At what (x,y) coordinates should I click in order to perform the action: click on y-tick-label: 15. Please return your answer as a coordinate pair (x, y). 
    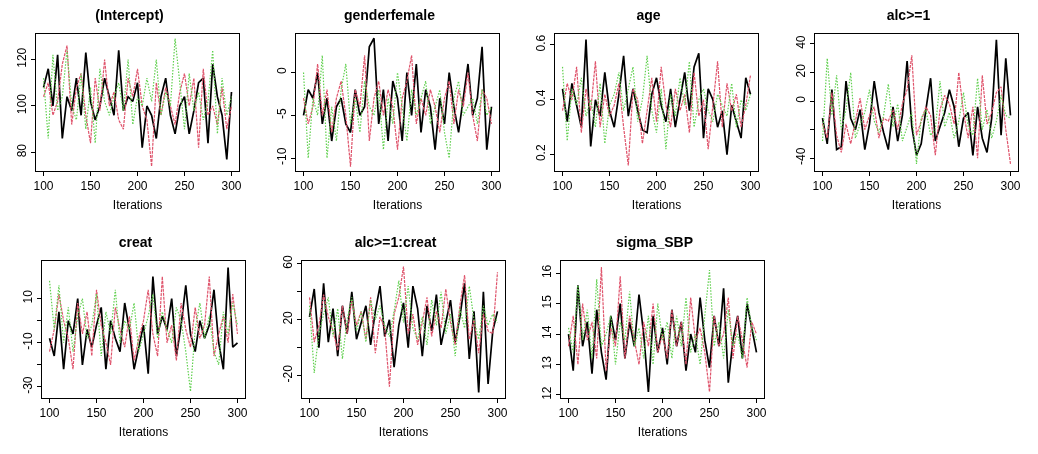
    Looking at the image, I should click on (547, 301).